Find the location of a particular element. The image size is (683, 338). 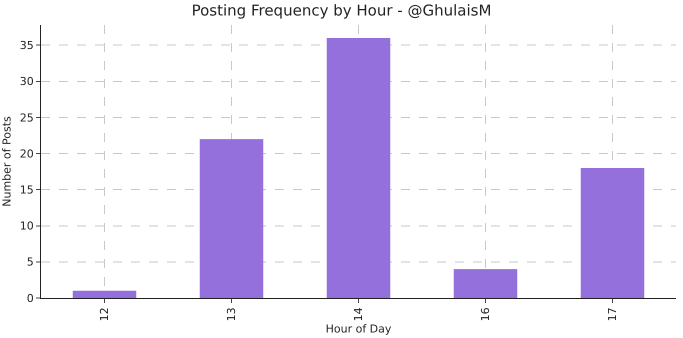

y-tick-label: 35 is located at coordinates (27, 45).